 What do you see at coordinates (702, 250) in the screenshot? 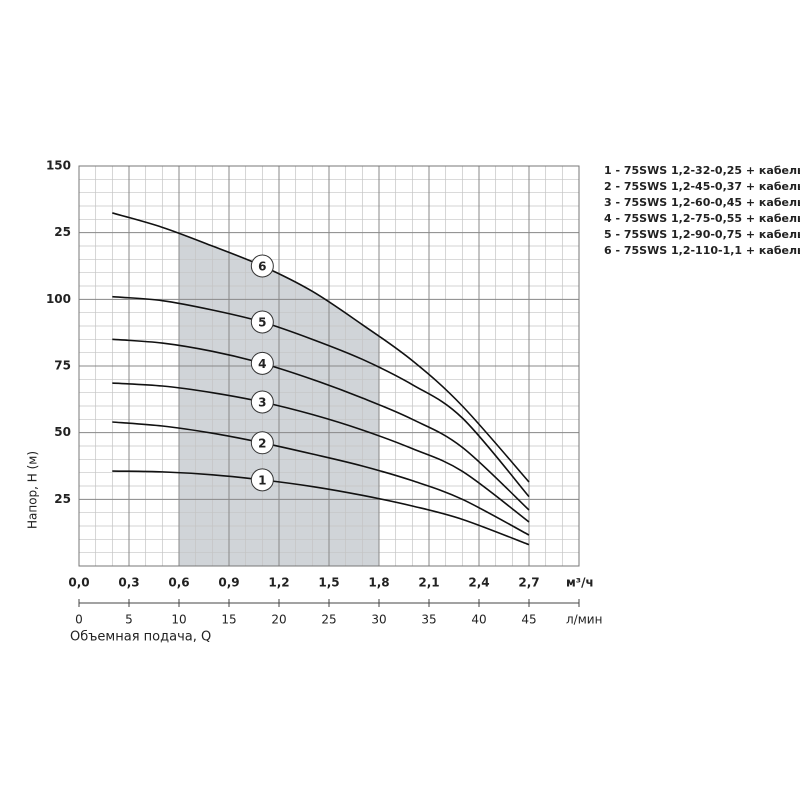
I see `legend-entry: 6 - 75SWS 1,2-110-1,1 + кабель` at bounding box center [702, 250].